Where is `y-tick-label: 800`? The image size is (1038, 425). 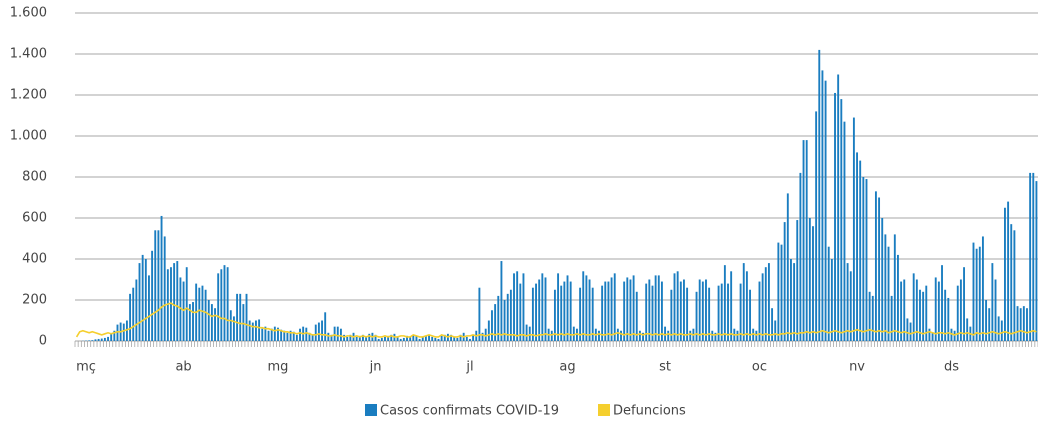 y-tick-label: 800 is located at coordinates (34, 177).